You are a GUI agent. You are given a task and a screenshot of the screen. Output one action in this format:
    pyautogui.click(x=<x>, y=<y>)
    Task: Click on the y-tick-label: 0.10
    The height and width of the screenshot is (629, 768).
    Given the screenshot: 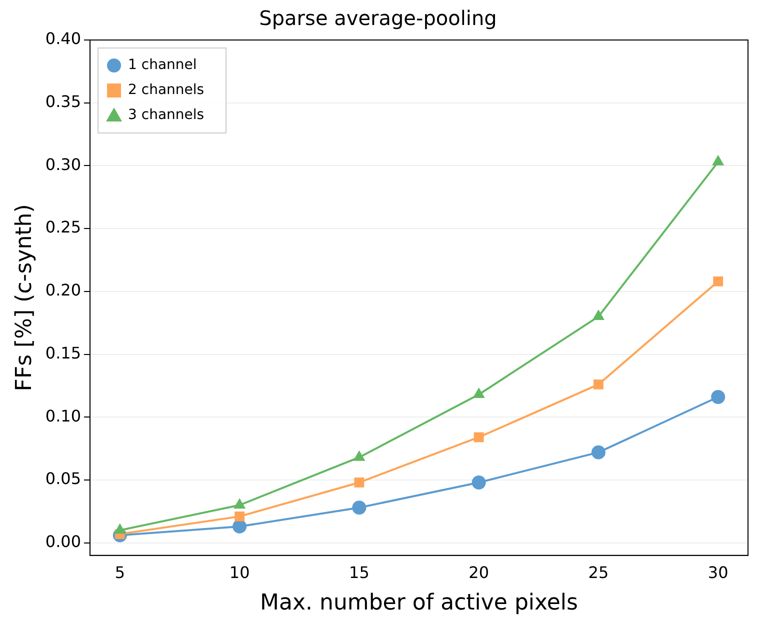 What is the action you would take?
    pyautogui.click(x=63, y=416)
    